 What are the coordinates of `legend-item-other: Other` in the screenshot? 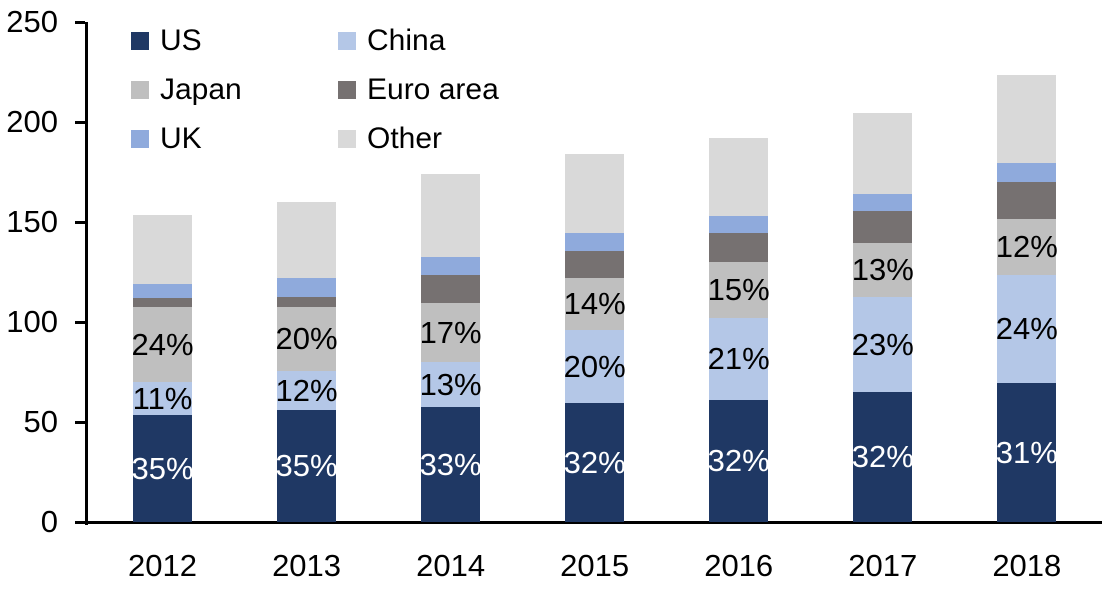 It's located at (390, 139).